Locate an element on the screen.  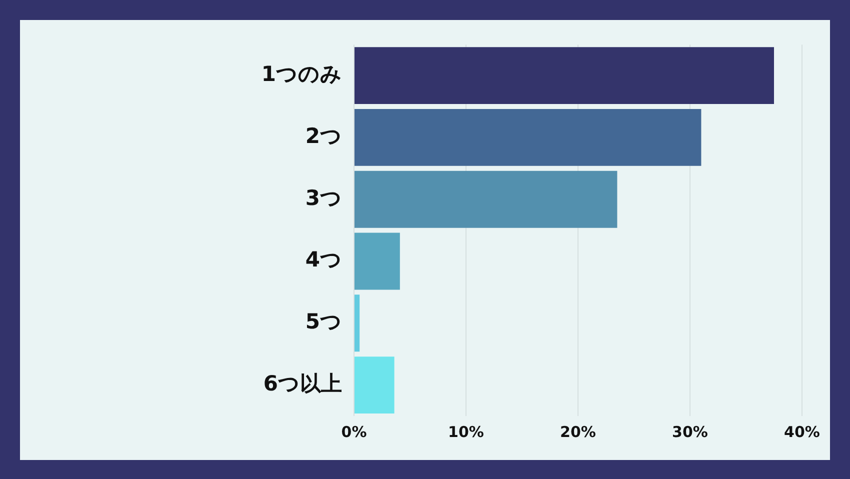
y-tick-label: 5つ is located at coordinates (323, 322).